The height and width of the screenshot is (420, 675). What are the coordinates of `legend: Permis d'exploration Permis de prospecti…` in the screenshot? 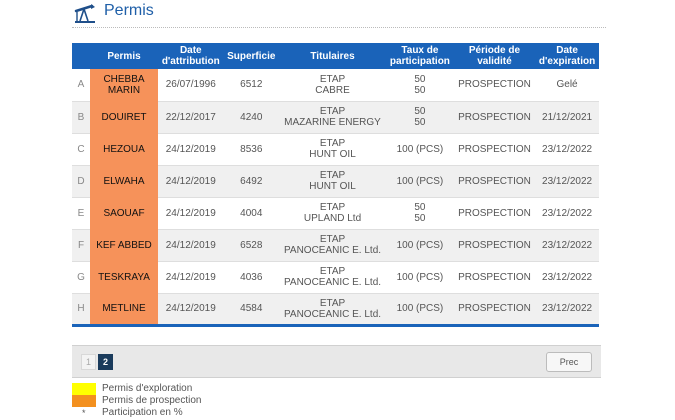 It's located at (137, 401).